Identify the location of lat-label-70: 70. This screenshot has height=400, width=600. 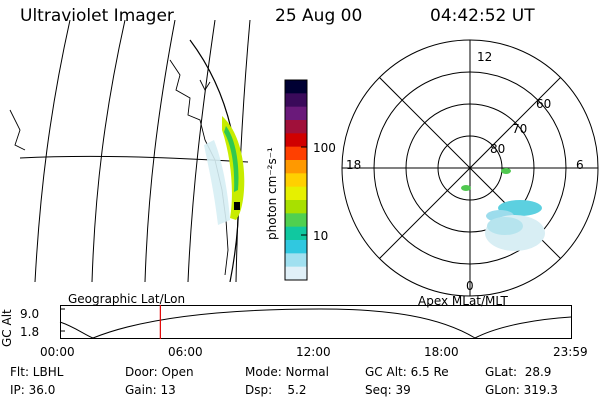
(519, 129).